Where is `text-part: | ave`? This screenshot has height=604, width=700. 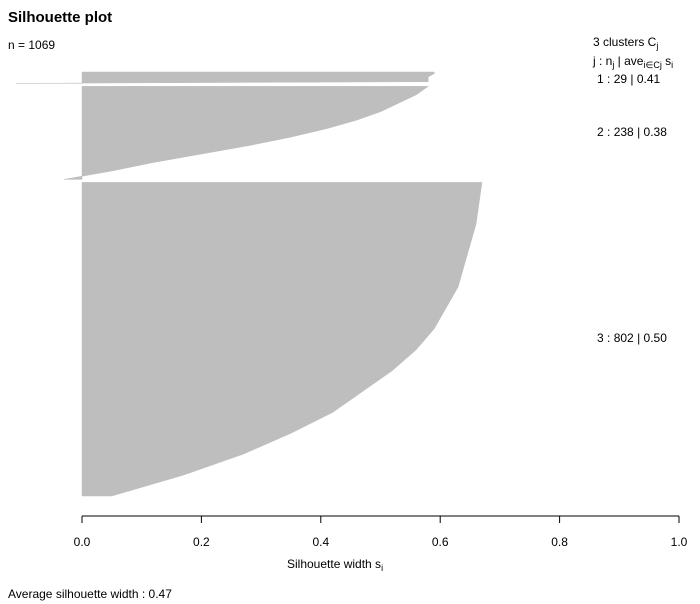 text-part: | ave is located at coordinates (628, 61).